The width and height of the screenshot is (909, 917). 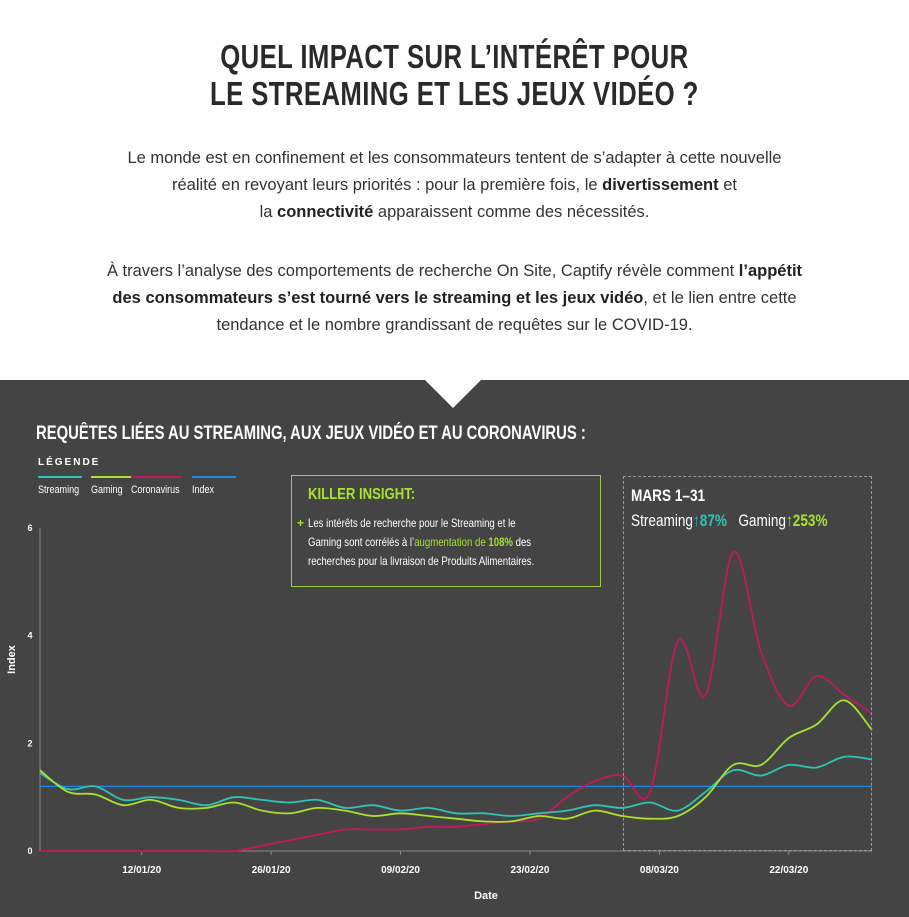 What do you see at coordinates (456, 786) in the screenshot?
I see `series-line-streaming` at bounding box center [456, 786].